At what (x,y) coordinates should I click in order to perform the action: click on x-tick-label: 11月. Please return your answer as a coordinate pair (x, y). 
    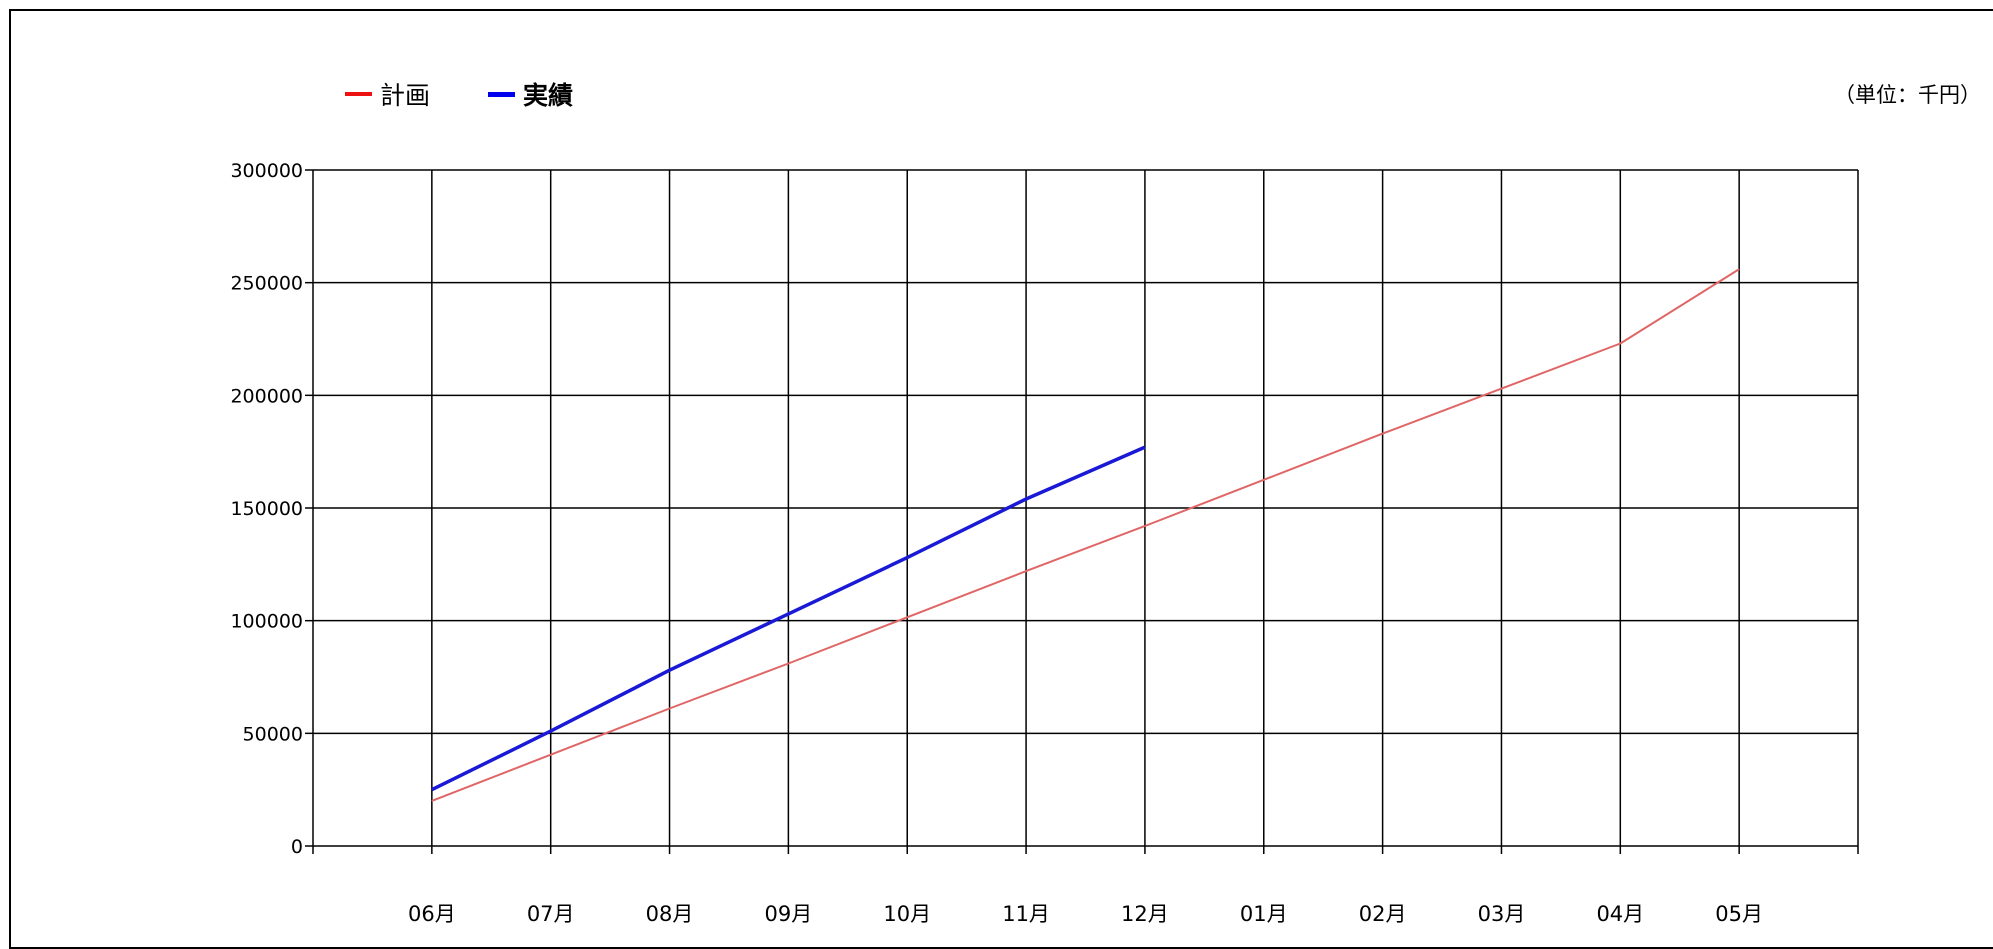
    Looking at the image, I should click on (1026, 914).